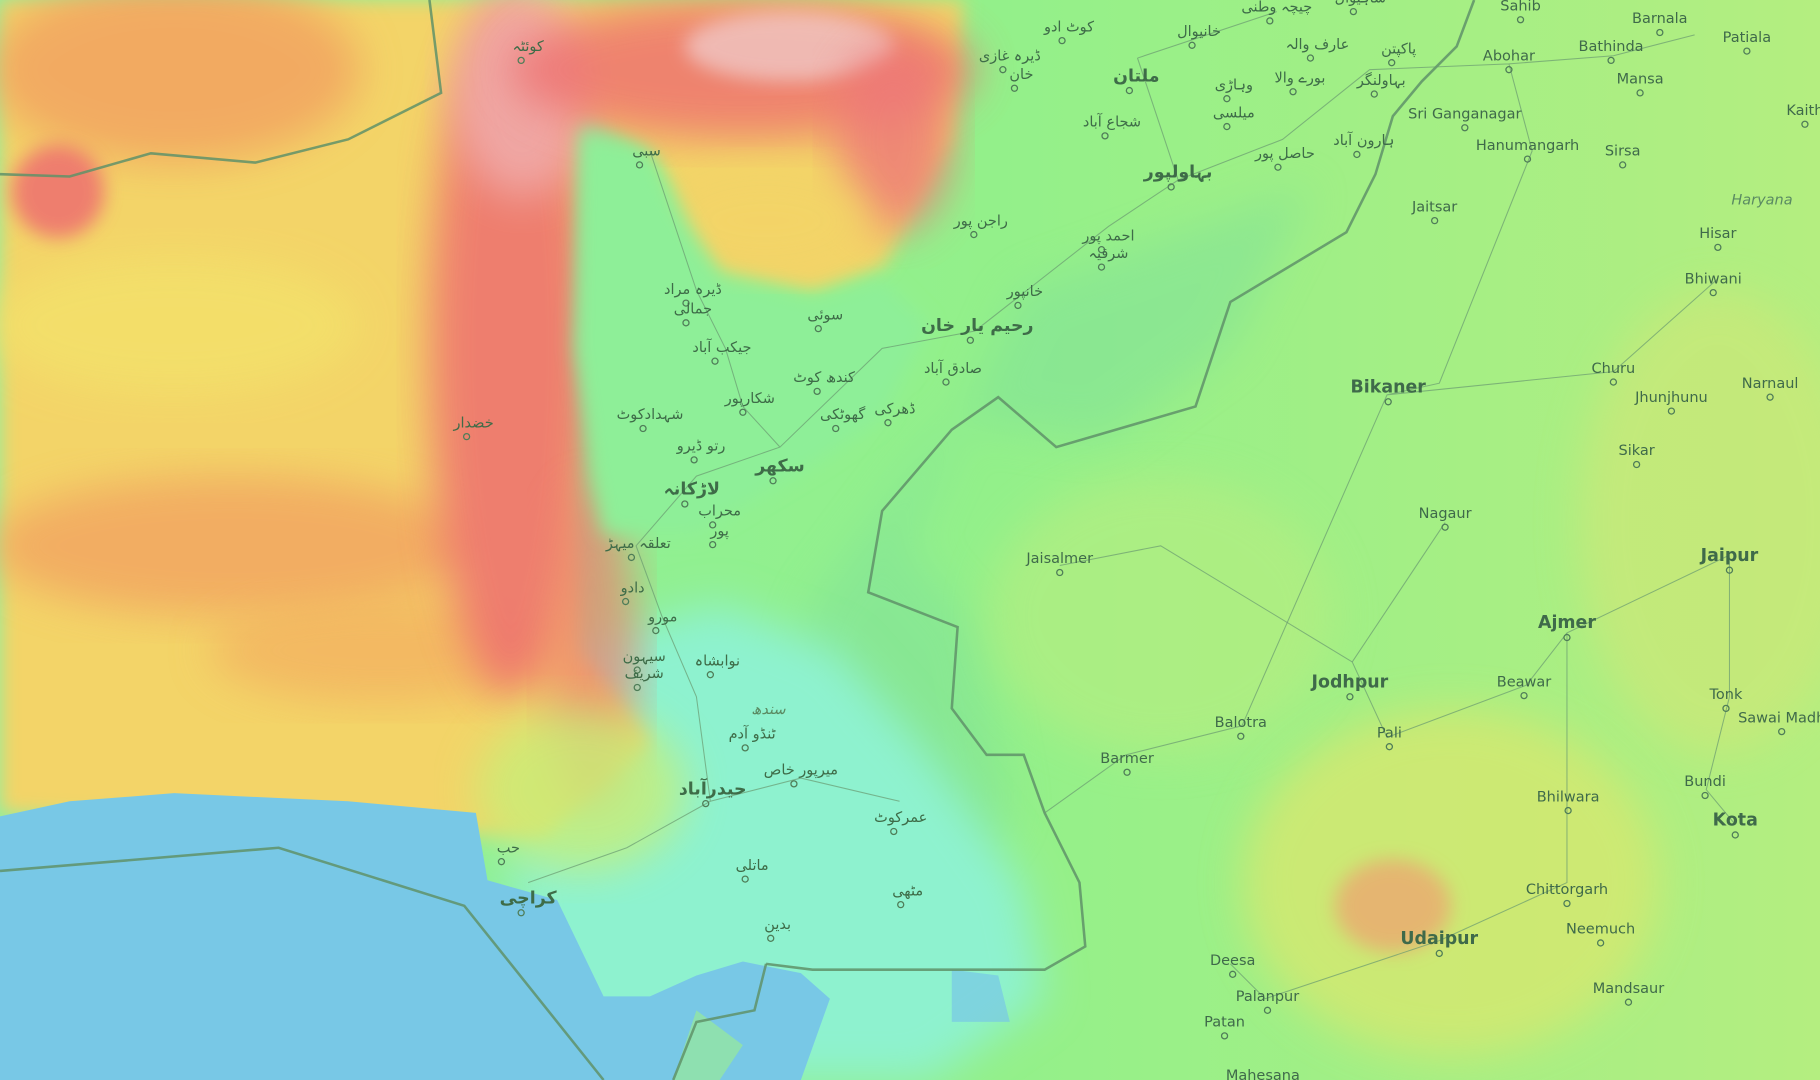 The height and width of the screenshot is (1080, 1820). What do you see at coordinates (1770, 384) in the screenshot?
I see `place-label: Narnaul` at bounding box center [1770, 384].